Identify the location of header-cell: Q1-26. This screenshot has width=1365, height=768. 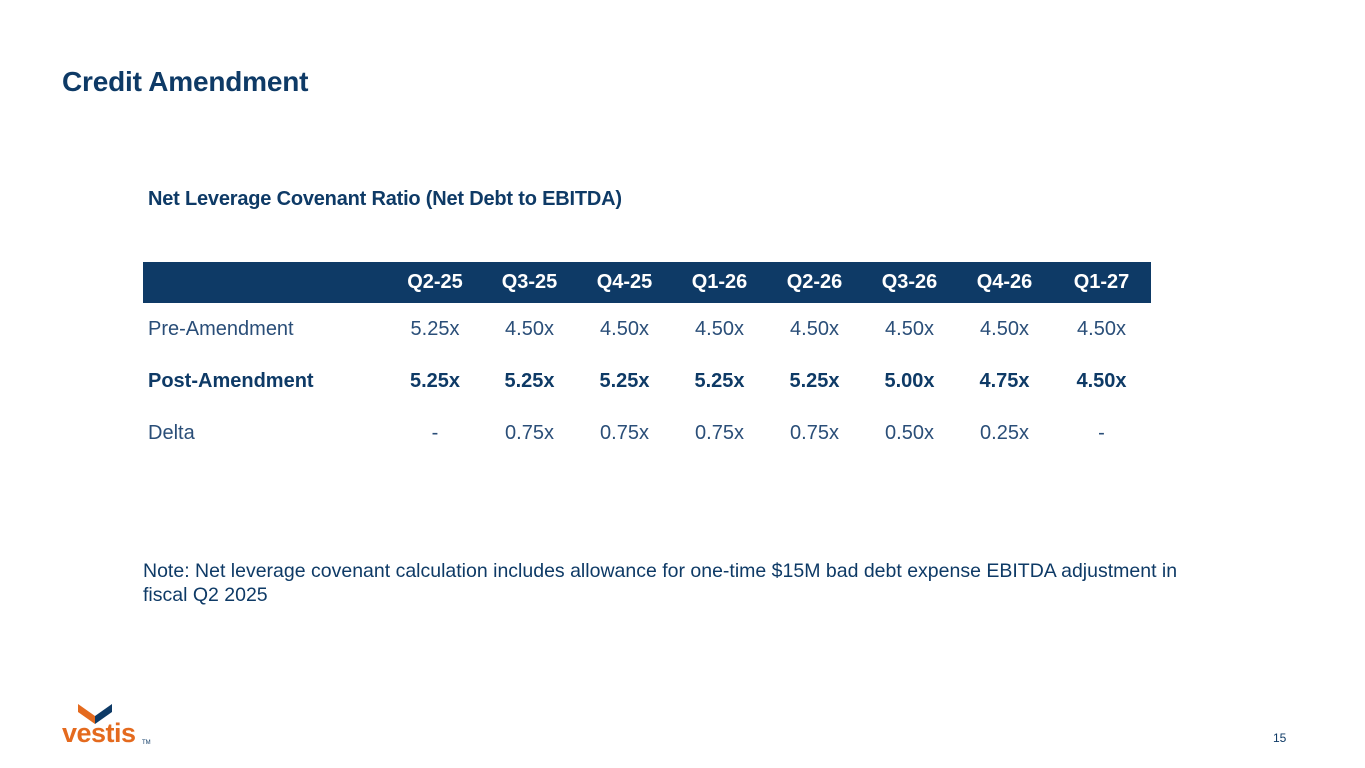
(719, 282).